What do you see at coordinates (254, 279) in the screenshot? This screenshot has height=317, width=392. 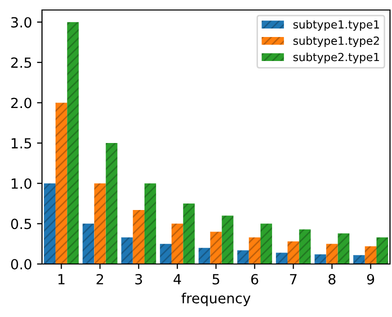 I see `x-tick-label: 6` at bounding box center [254, 279].